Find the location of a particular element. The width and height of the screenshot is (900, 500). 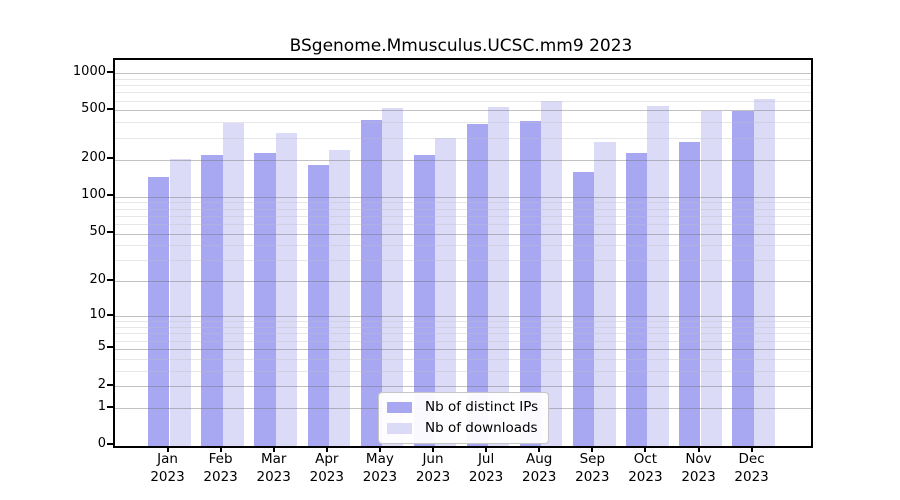

x-label-year-jan: 2023 is located at coordinates (167, 477).